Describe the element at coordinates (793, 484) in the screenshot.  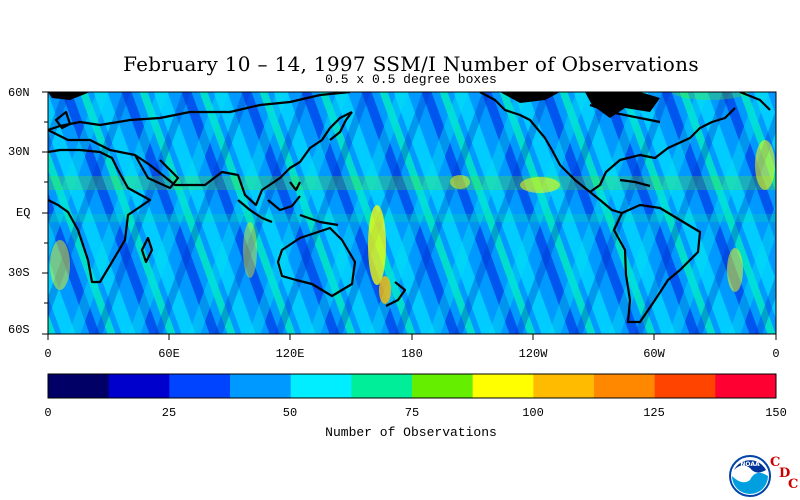
I see `logo-letter-c2: C` at that location.